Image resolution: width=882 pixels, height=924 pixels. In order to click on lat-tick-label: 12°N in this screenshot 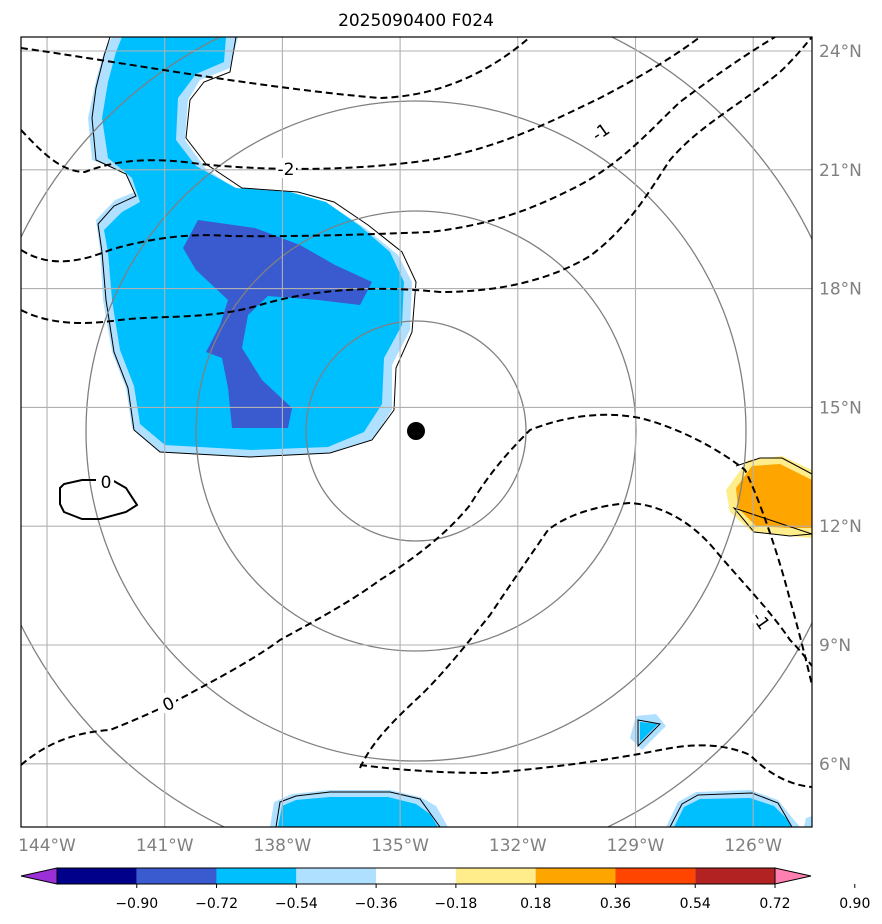, I will do `click(840, 527)`.